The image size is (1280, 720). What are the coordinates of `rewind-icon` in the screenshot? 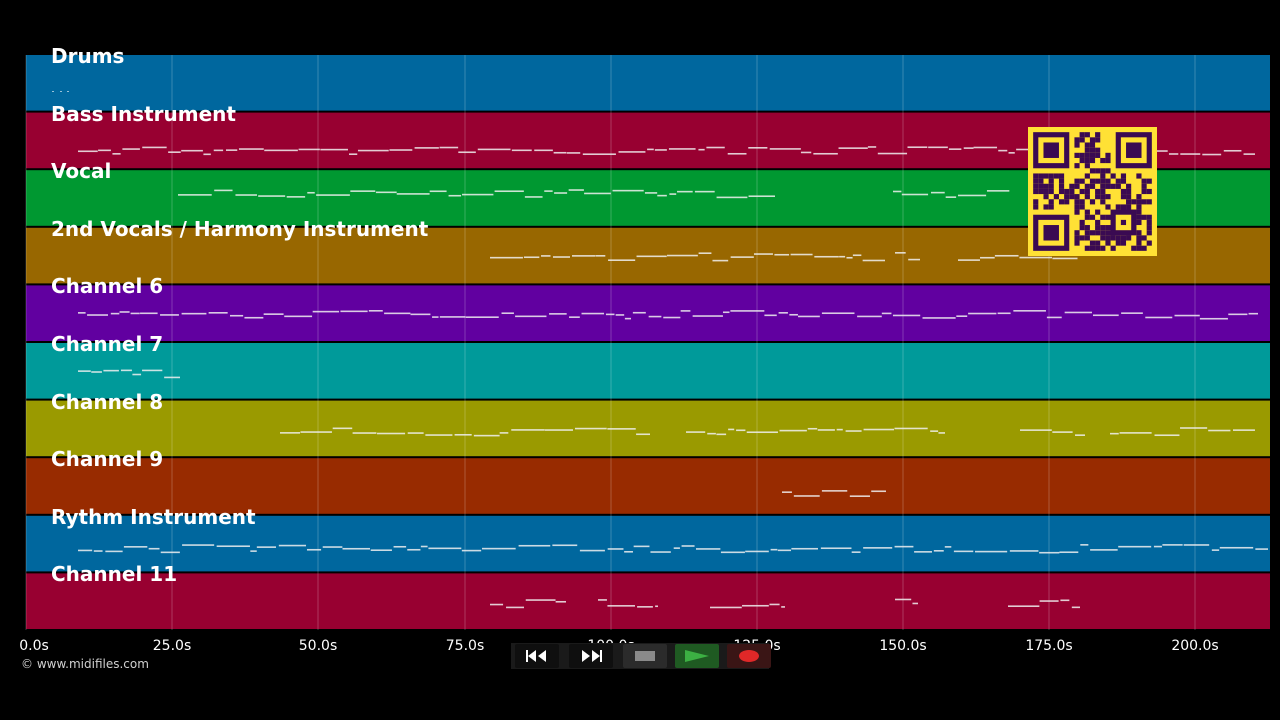 It's located at (536, 656).